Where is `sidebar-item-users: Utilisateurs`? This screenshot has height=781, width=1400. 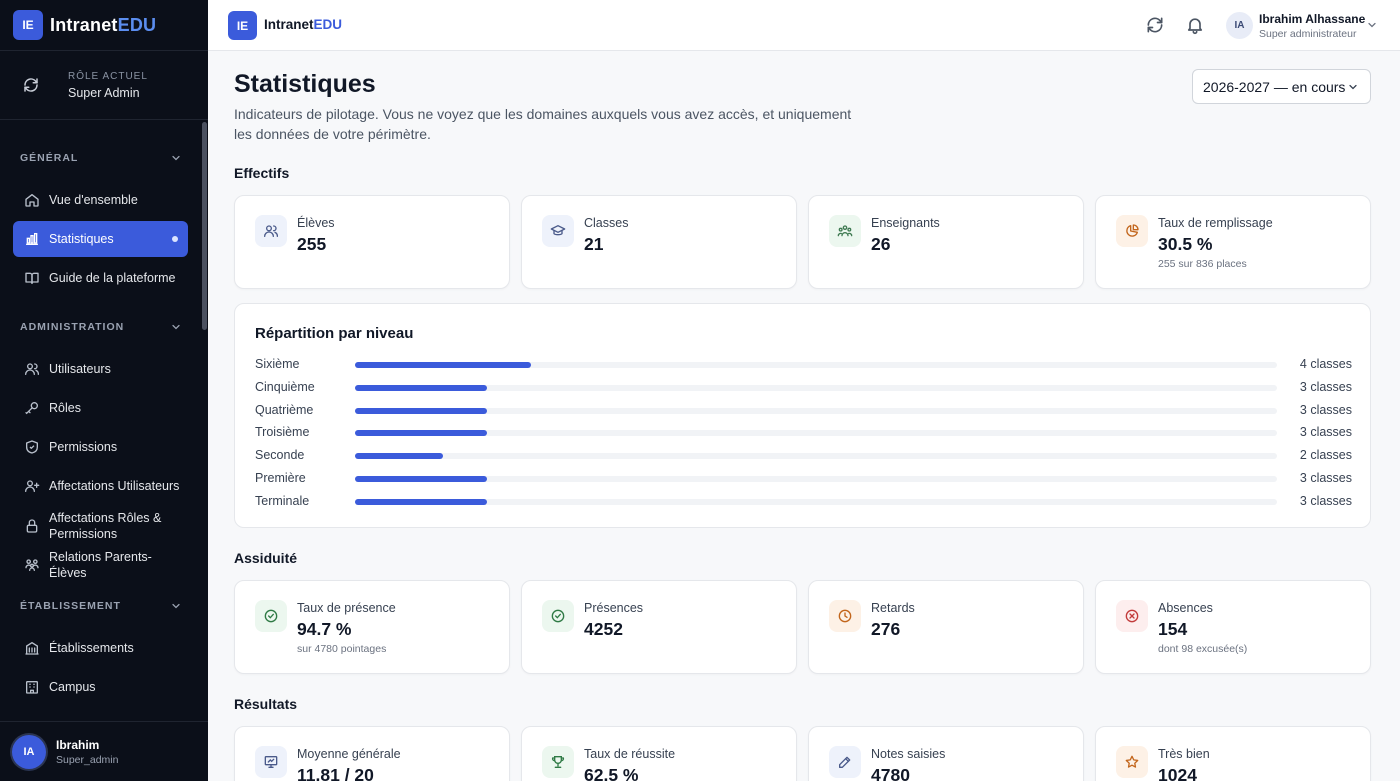 sidebar-item-users: Utilisateurs is located at coordinates (100, 369).